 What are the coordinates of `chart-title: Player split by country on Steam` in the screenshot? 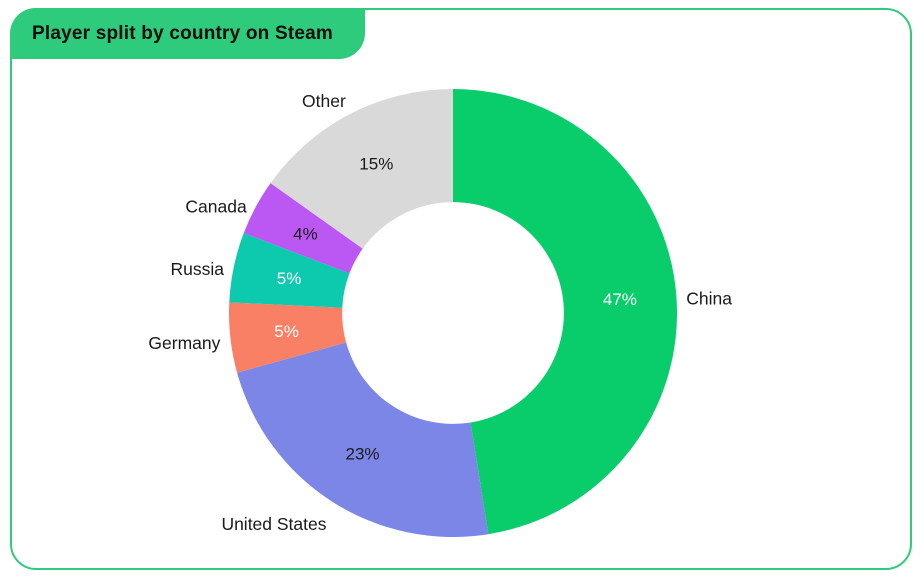 It's located at (182, 33).